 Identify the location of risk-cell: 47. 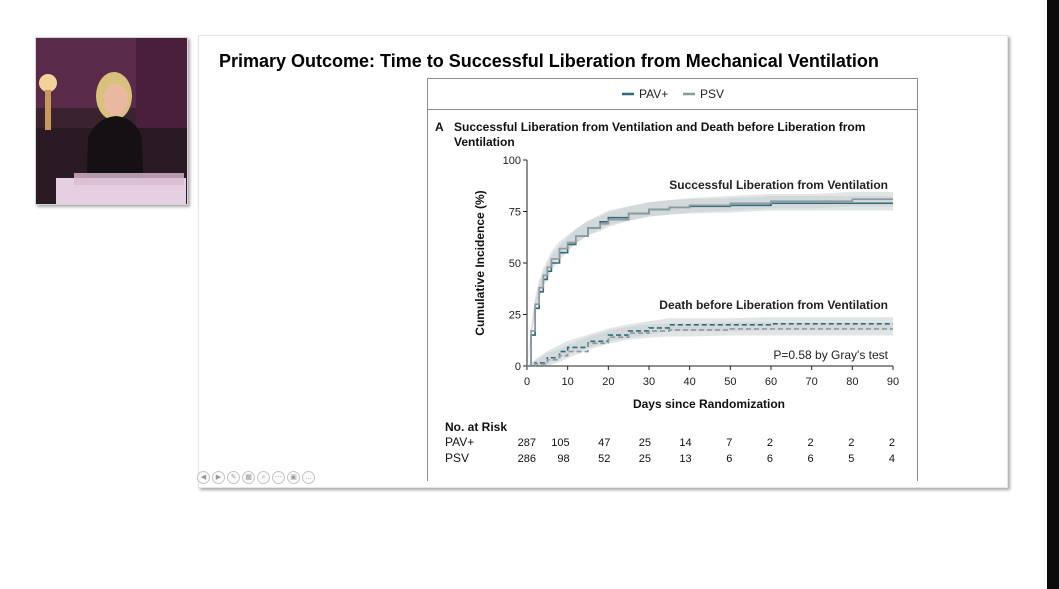
(604, 443).